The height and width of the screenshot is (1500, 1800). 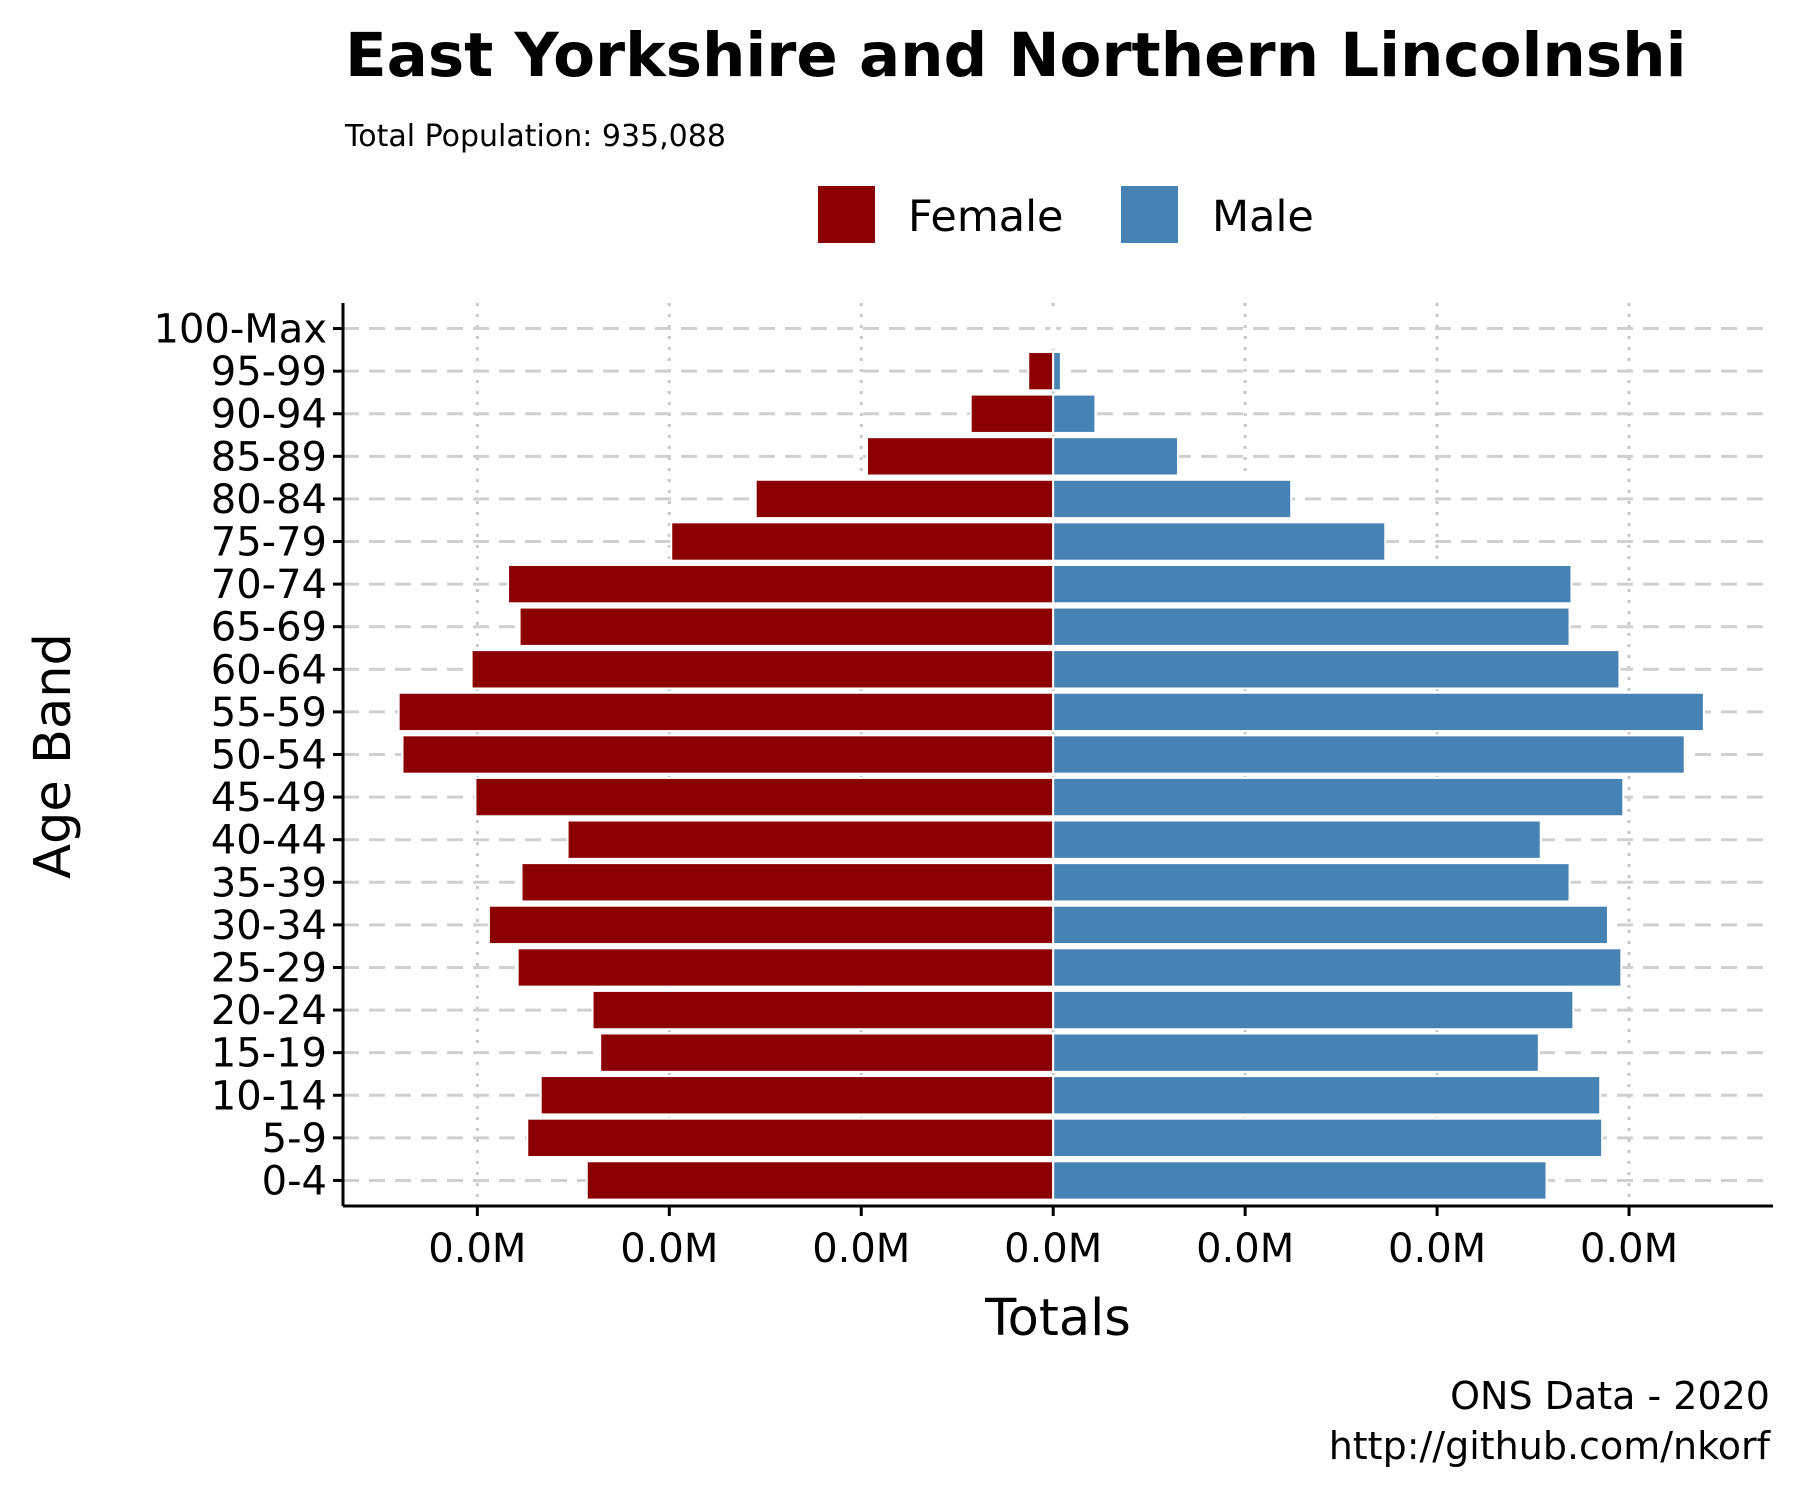 What do you see at coordinates (846, 214) in the screenshot?
I see `legend-swatch-female` at bounding box center [846, 214].